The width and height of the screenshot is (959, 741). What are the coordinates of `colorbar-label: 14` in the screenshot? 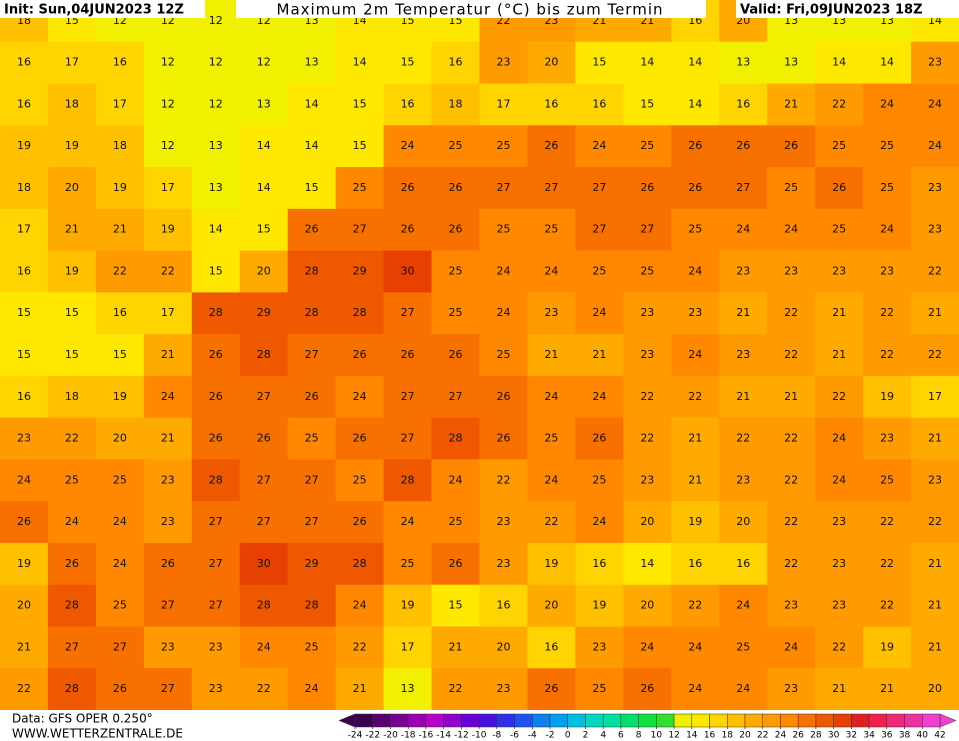 It's located at (692, 736).